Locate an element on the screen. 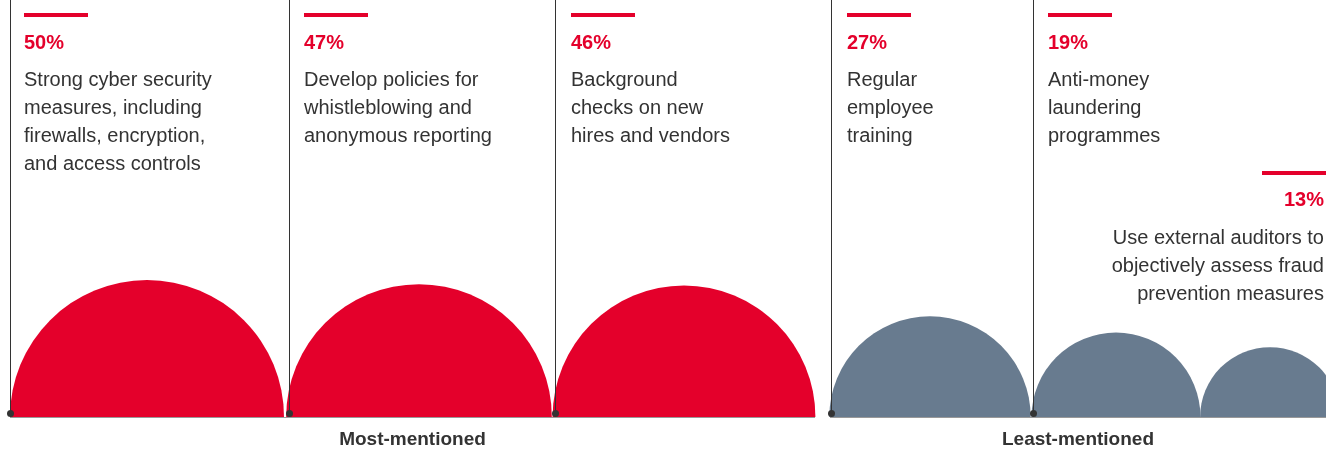 The image size is (1326, 456). text: Most-mentioned is located at coordinates (412, 439).